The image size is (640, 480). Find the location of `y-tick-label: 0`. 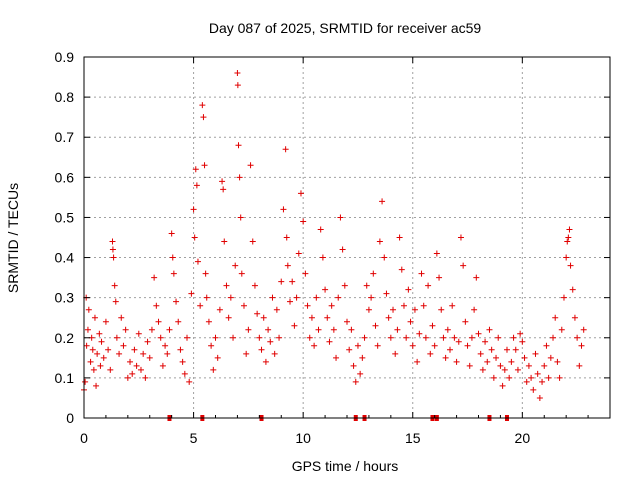

y-tick-label: 0 is located at coordinates (70, 418).